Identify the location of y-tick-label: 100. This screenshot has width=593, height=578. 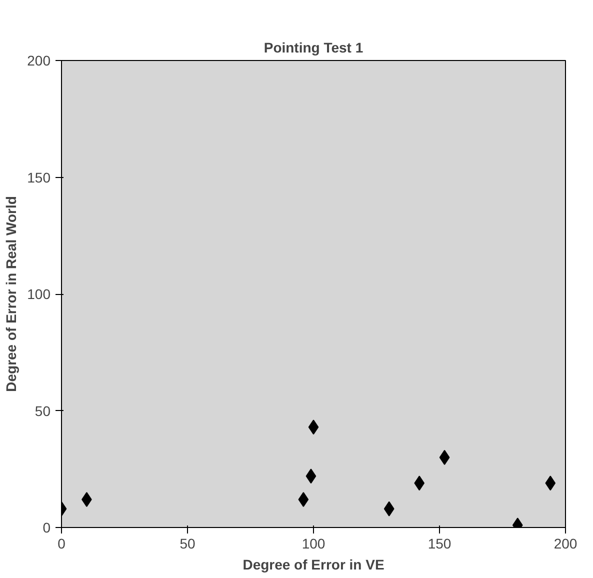
(39, 294).